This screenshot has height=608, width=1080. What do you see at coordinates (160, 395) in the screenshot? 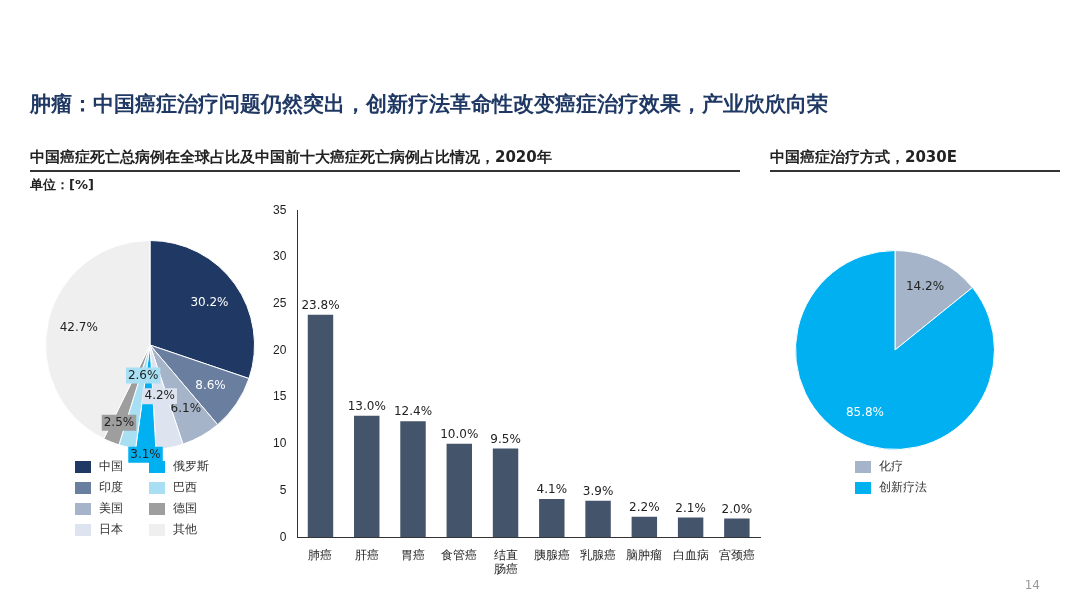
I see `data-label: 4.2%` at bounding box center [160, 395].